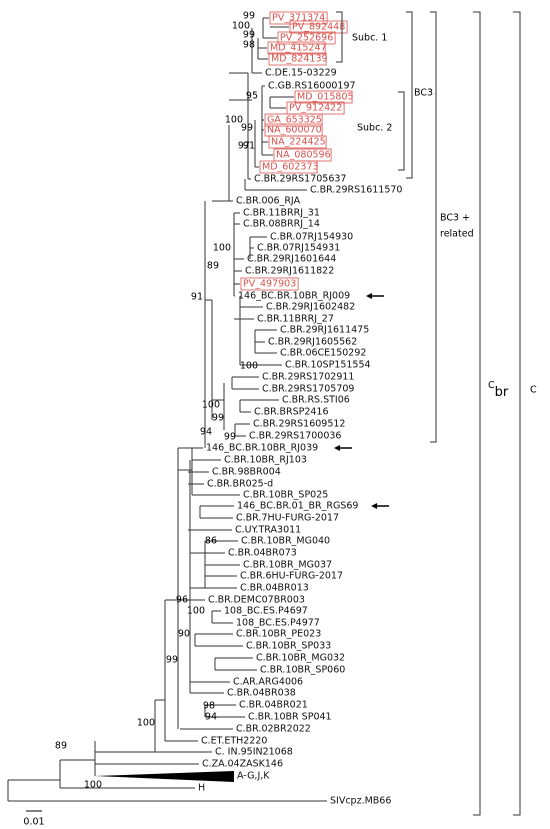 The height and width of the screenshot is (829, 550). I want to click on leaf-label: C.BR.10BR_MG040, so click(285, 541).